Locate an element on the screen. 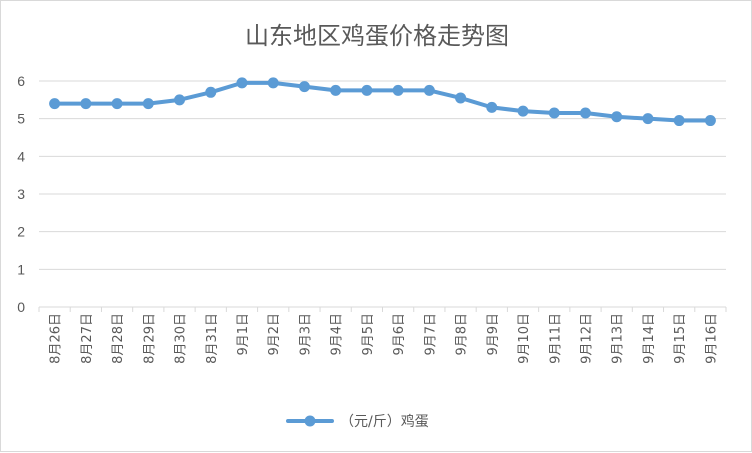 The height and width of the screenshot is (453, 752). chart-title: 山东地区鸡蛋价格走势图 is located at coordinates (377, 36).